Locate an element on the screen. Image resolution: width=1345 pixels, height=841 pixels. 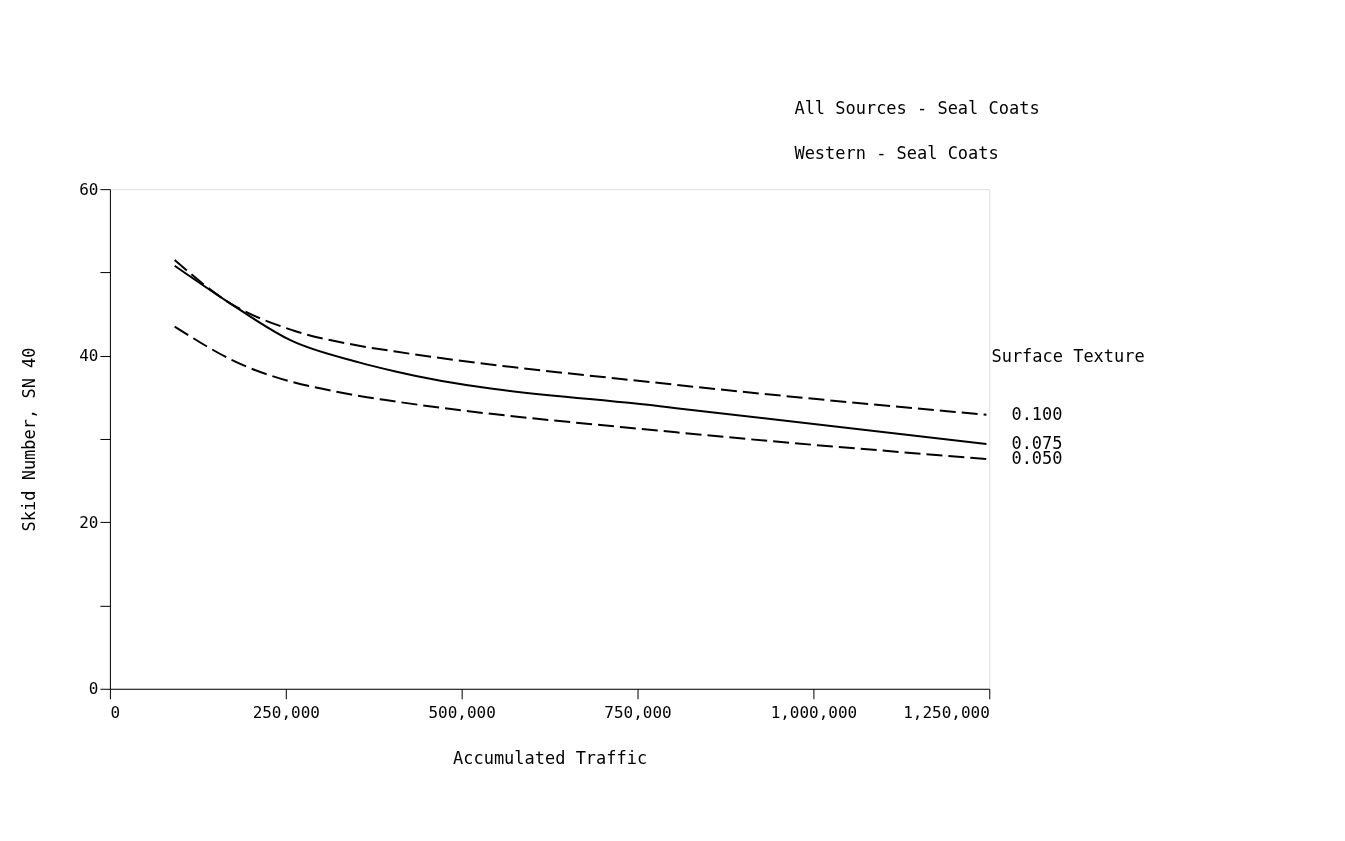
text: Western - Seal Coats is located at coordinates (896, 153).